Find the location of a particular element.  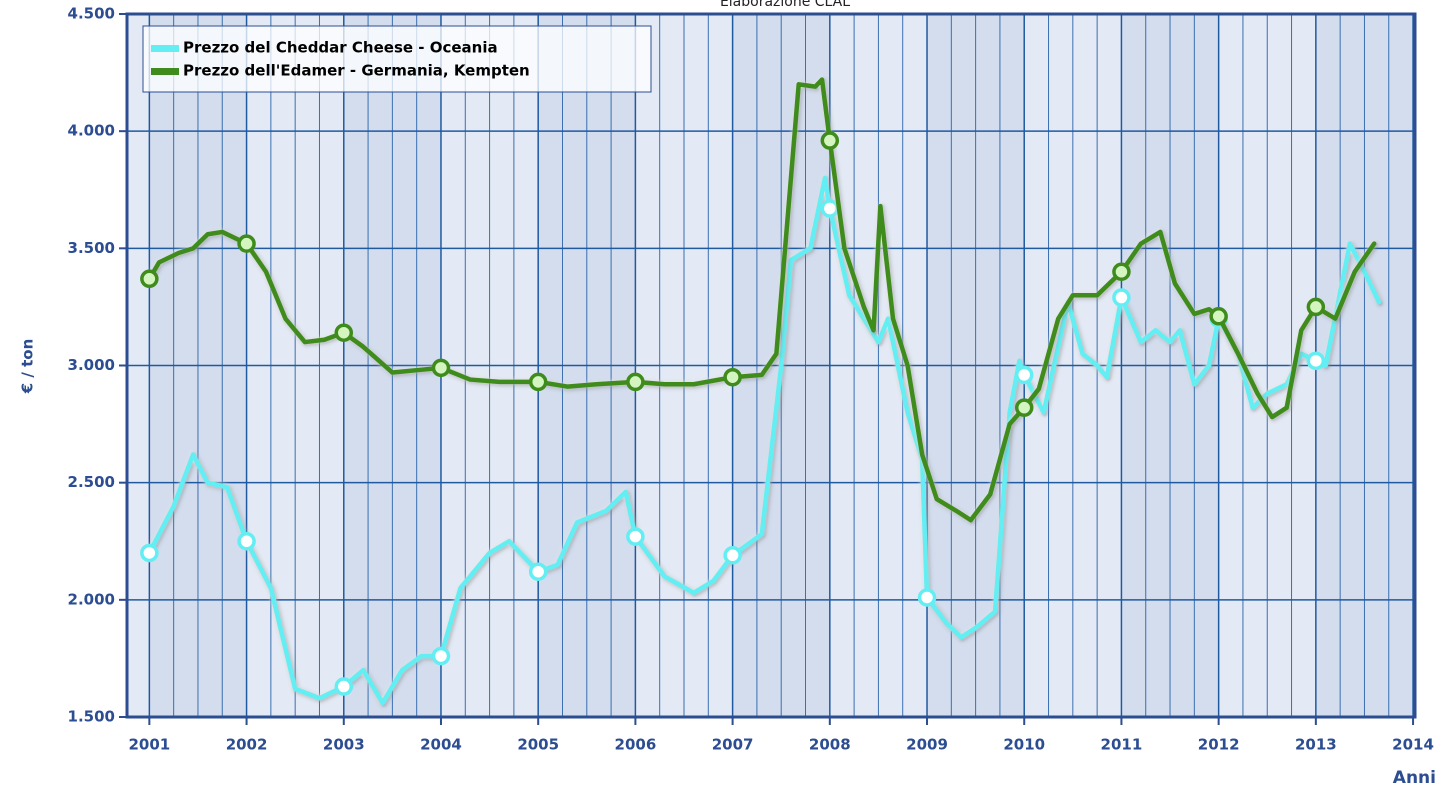

x-tick-label: 2001 is located at coordinates (149, 745).